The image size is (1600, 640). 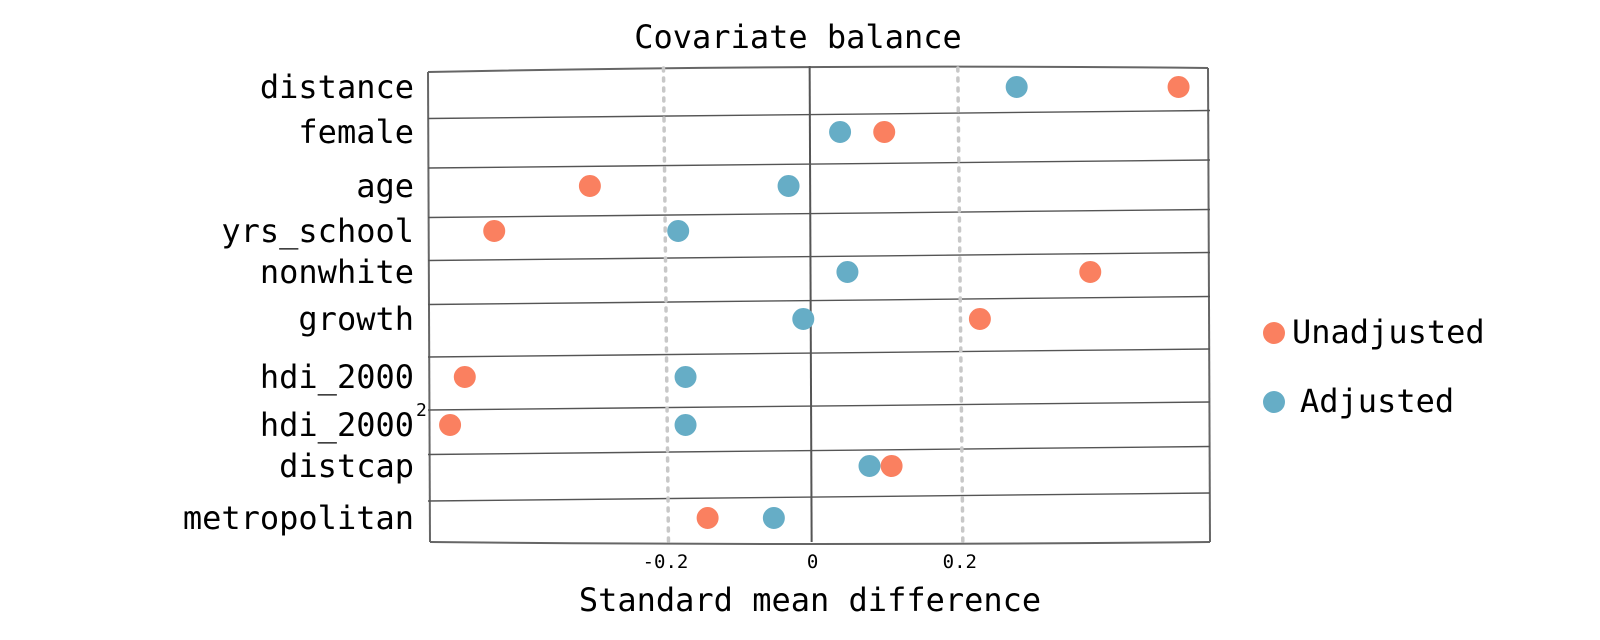 I want to click on legend-marker-adjusted, so click(x=1274, y=402).